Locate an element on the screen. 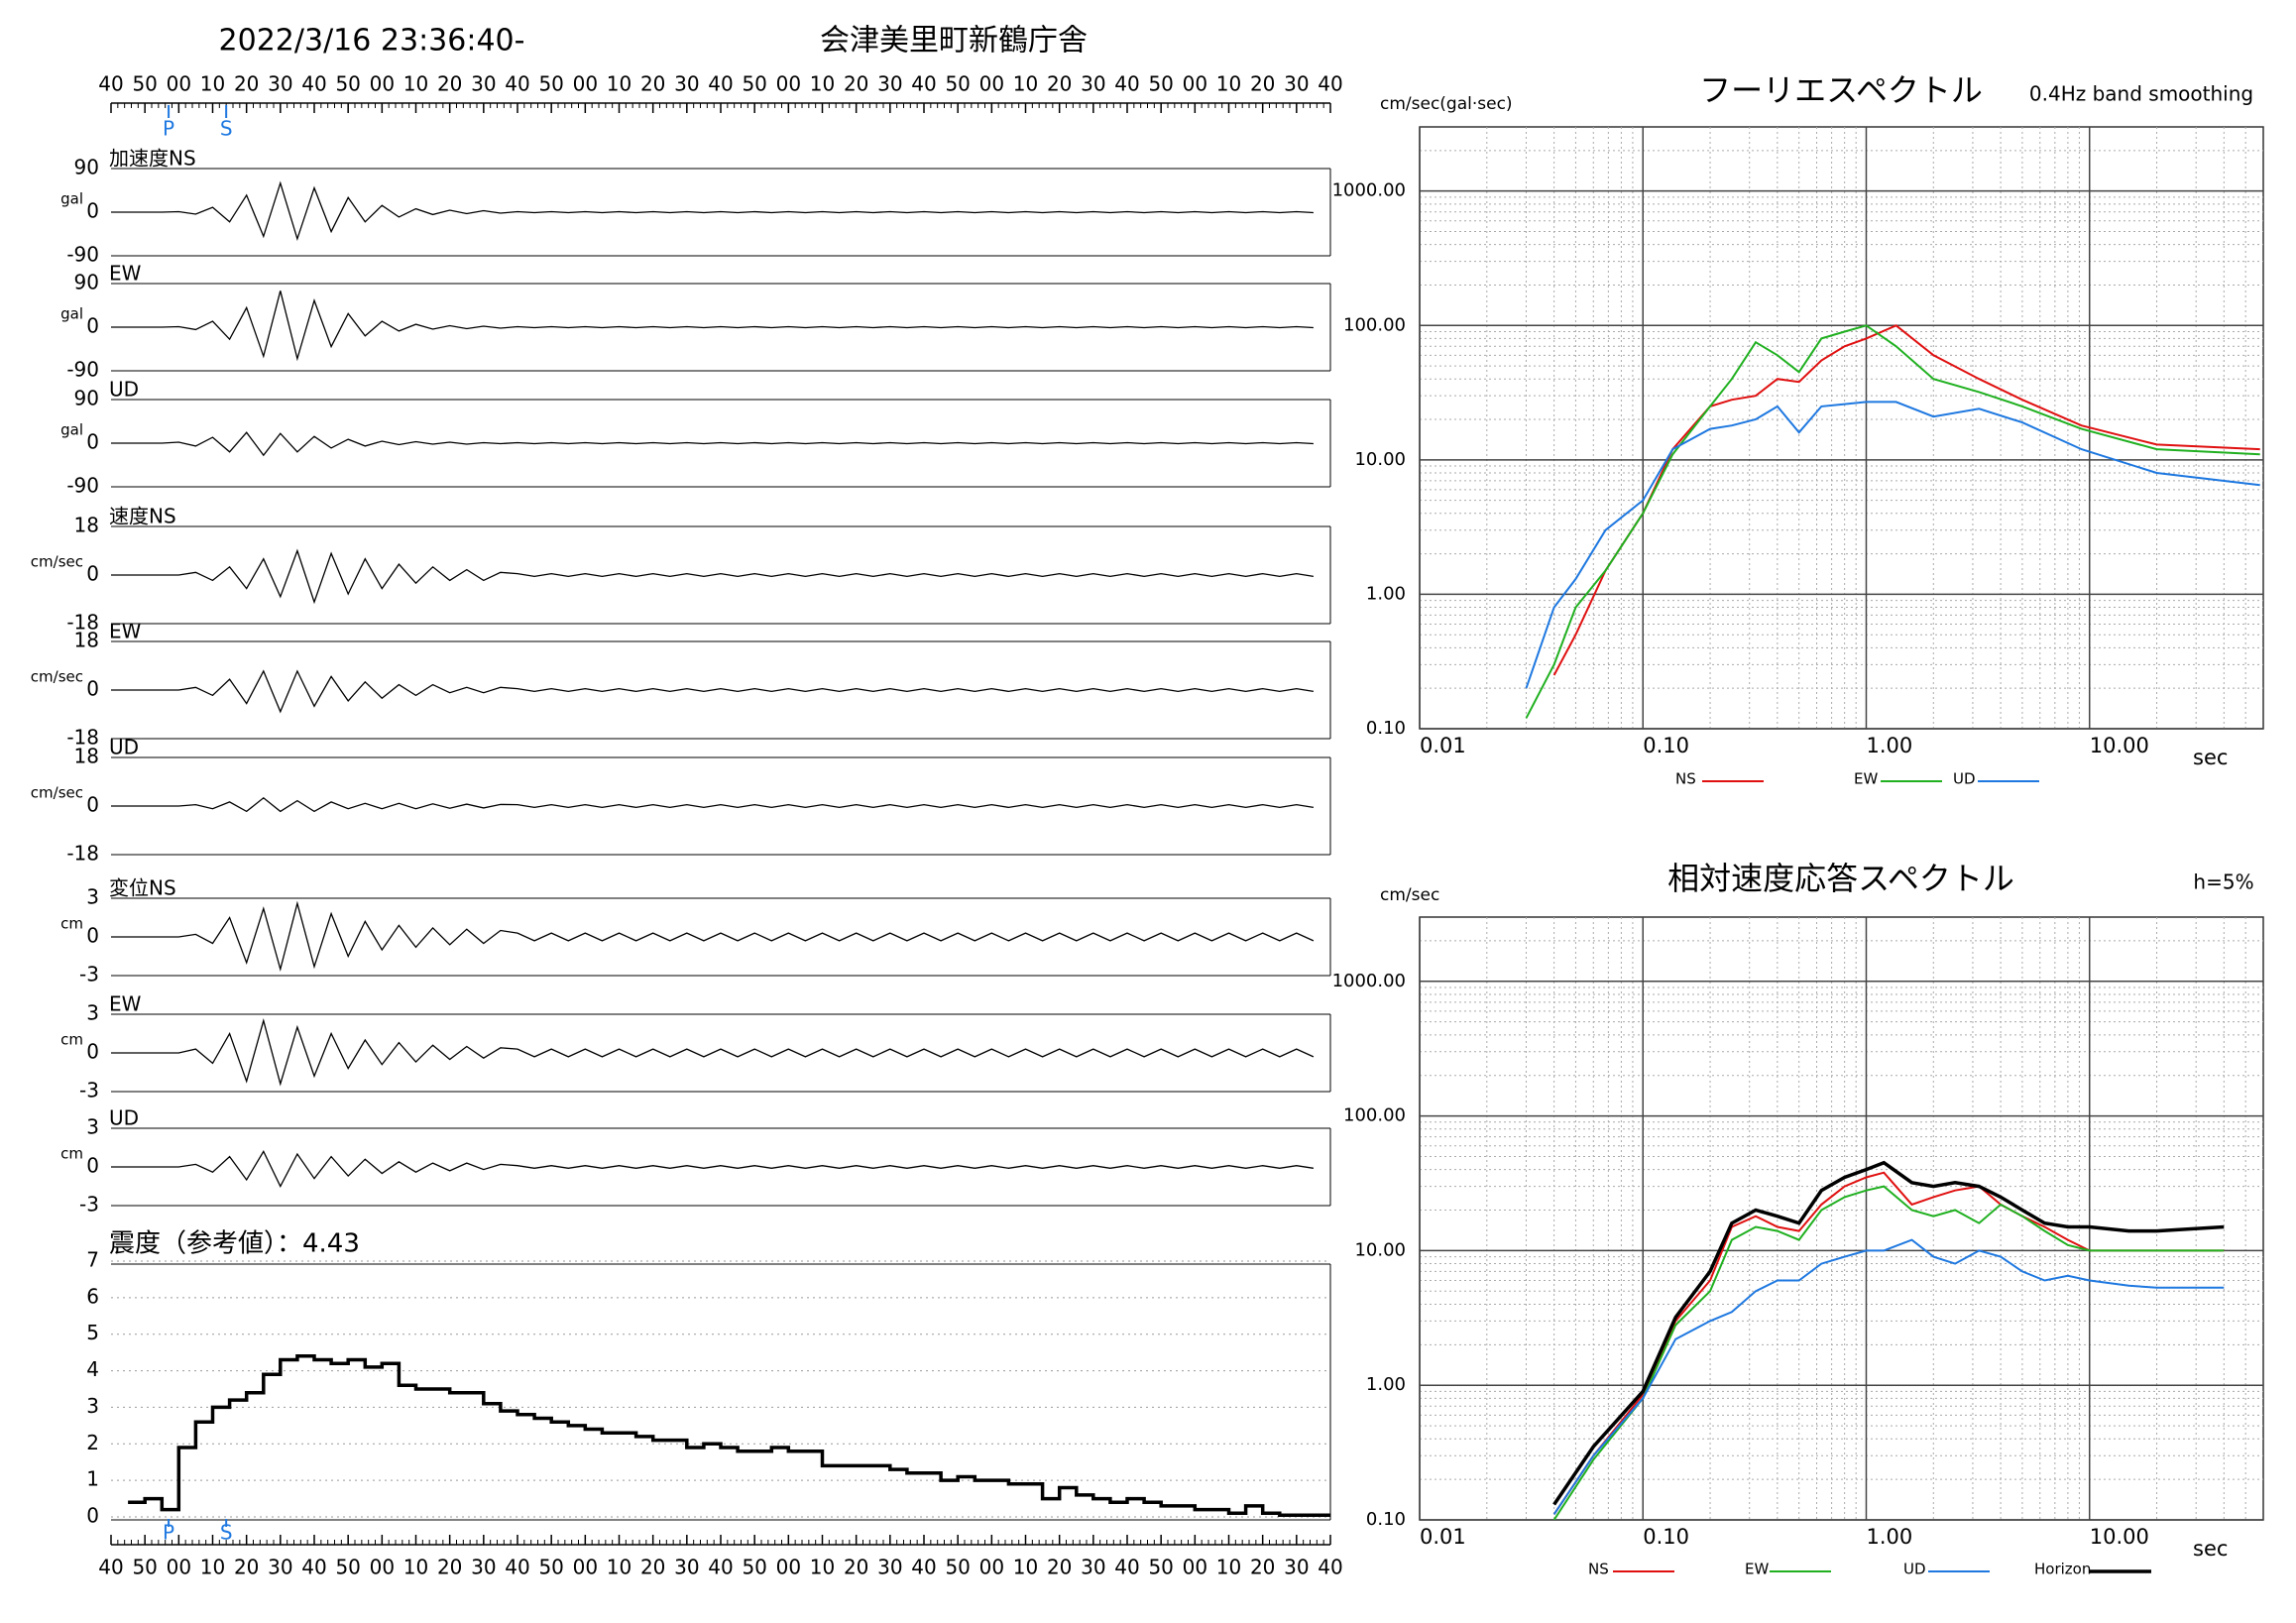  y-tick-label: 6 is located at coordinates (93, 1296).